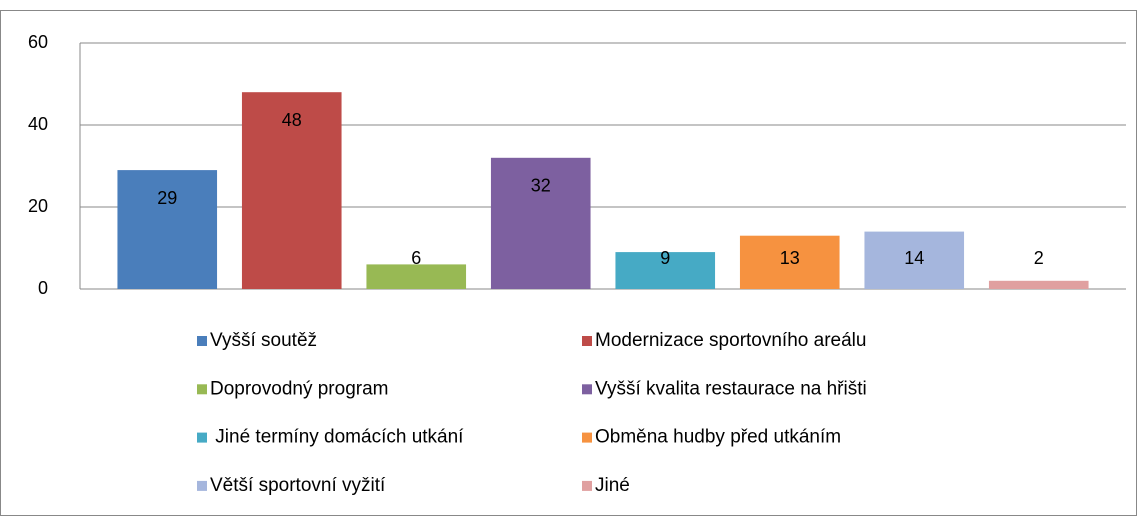  I want to click on y-tick-label: 0, so click(43, 288).